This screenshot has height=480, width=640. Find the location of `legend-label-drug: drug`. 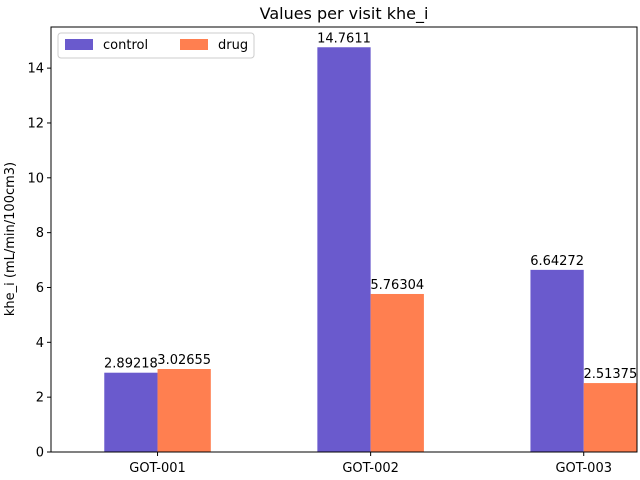

legend-label-drug: drug is located at coordinates (233, 45).